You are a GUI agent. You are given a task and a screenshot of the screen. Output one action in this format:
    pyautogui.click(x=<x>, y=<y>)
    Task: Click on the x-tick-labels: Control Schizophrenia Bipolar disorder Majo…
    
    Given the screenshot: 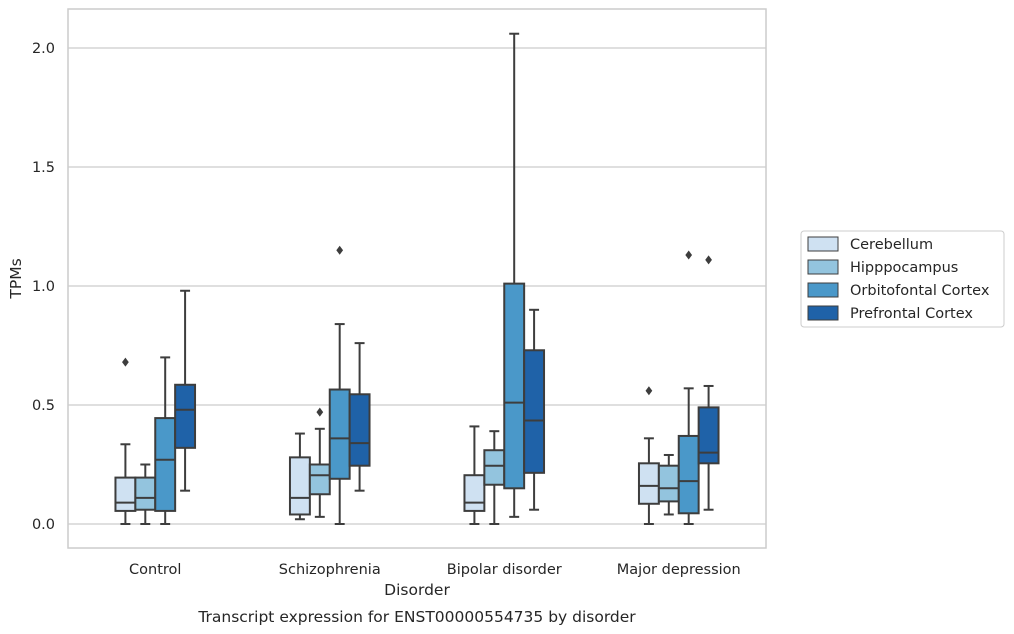 What is the action you would take?
    pyautogui.click(x=435, y=570)
    